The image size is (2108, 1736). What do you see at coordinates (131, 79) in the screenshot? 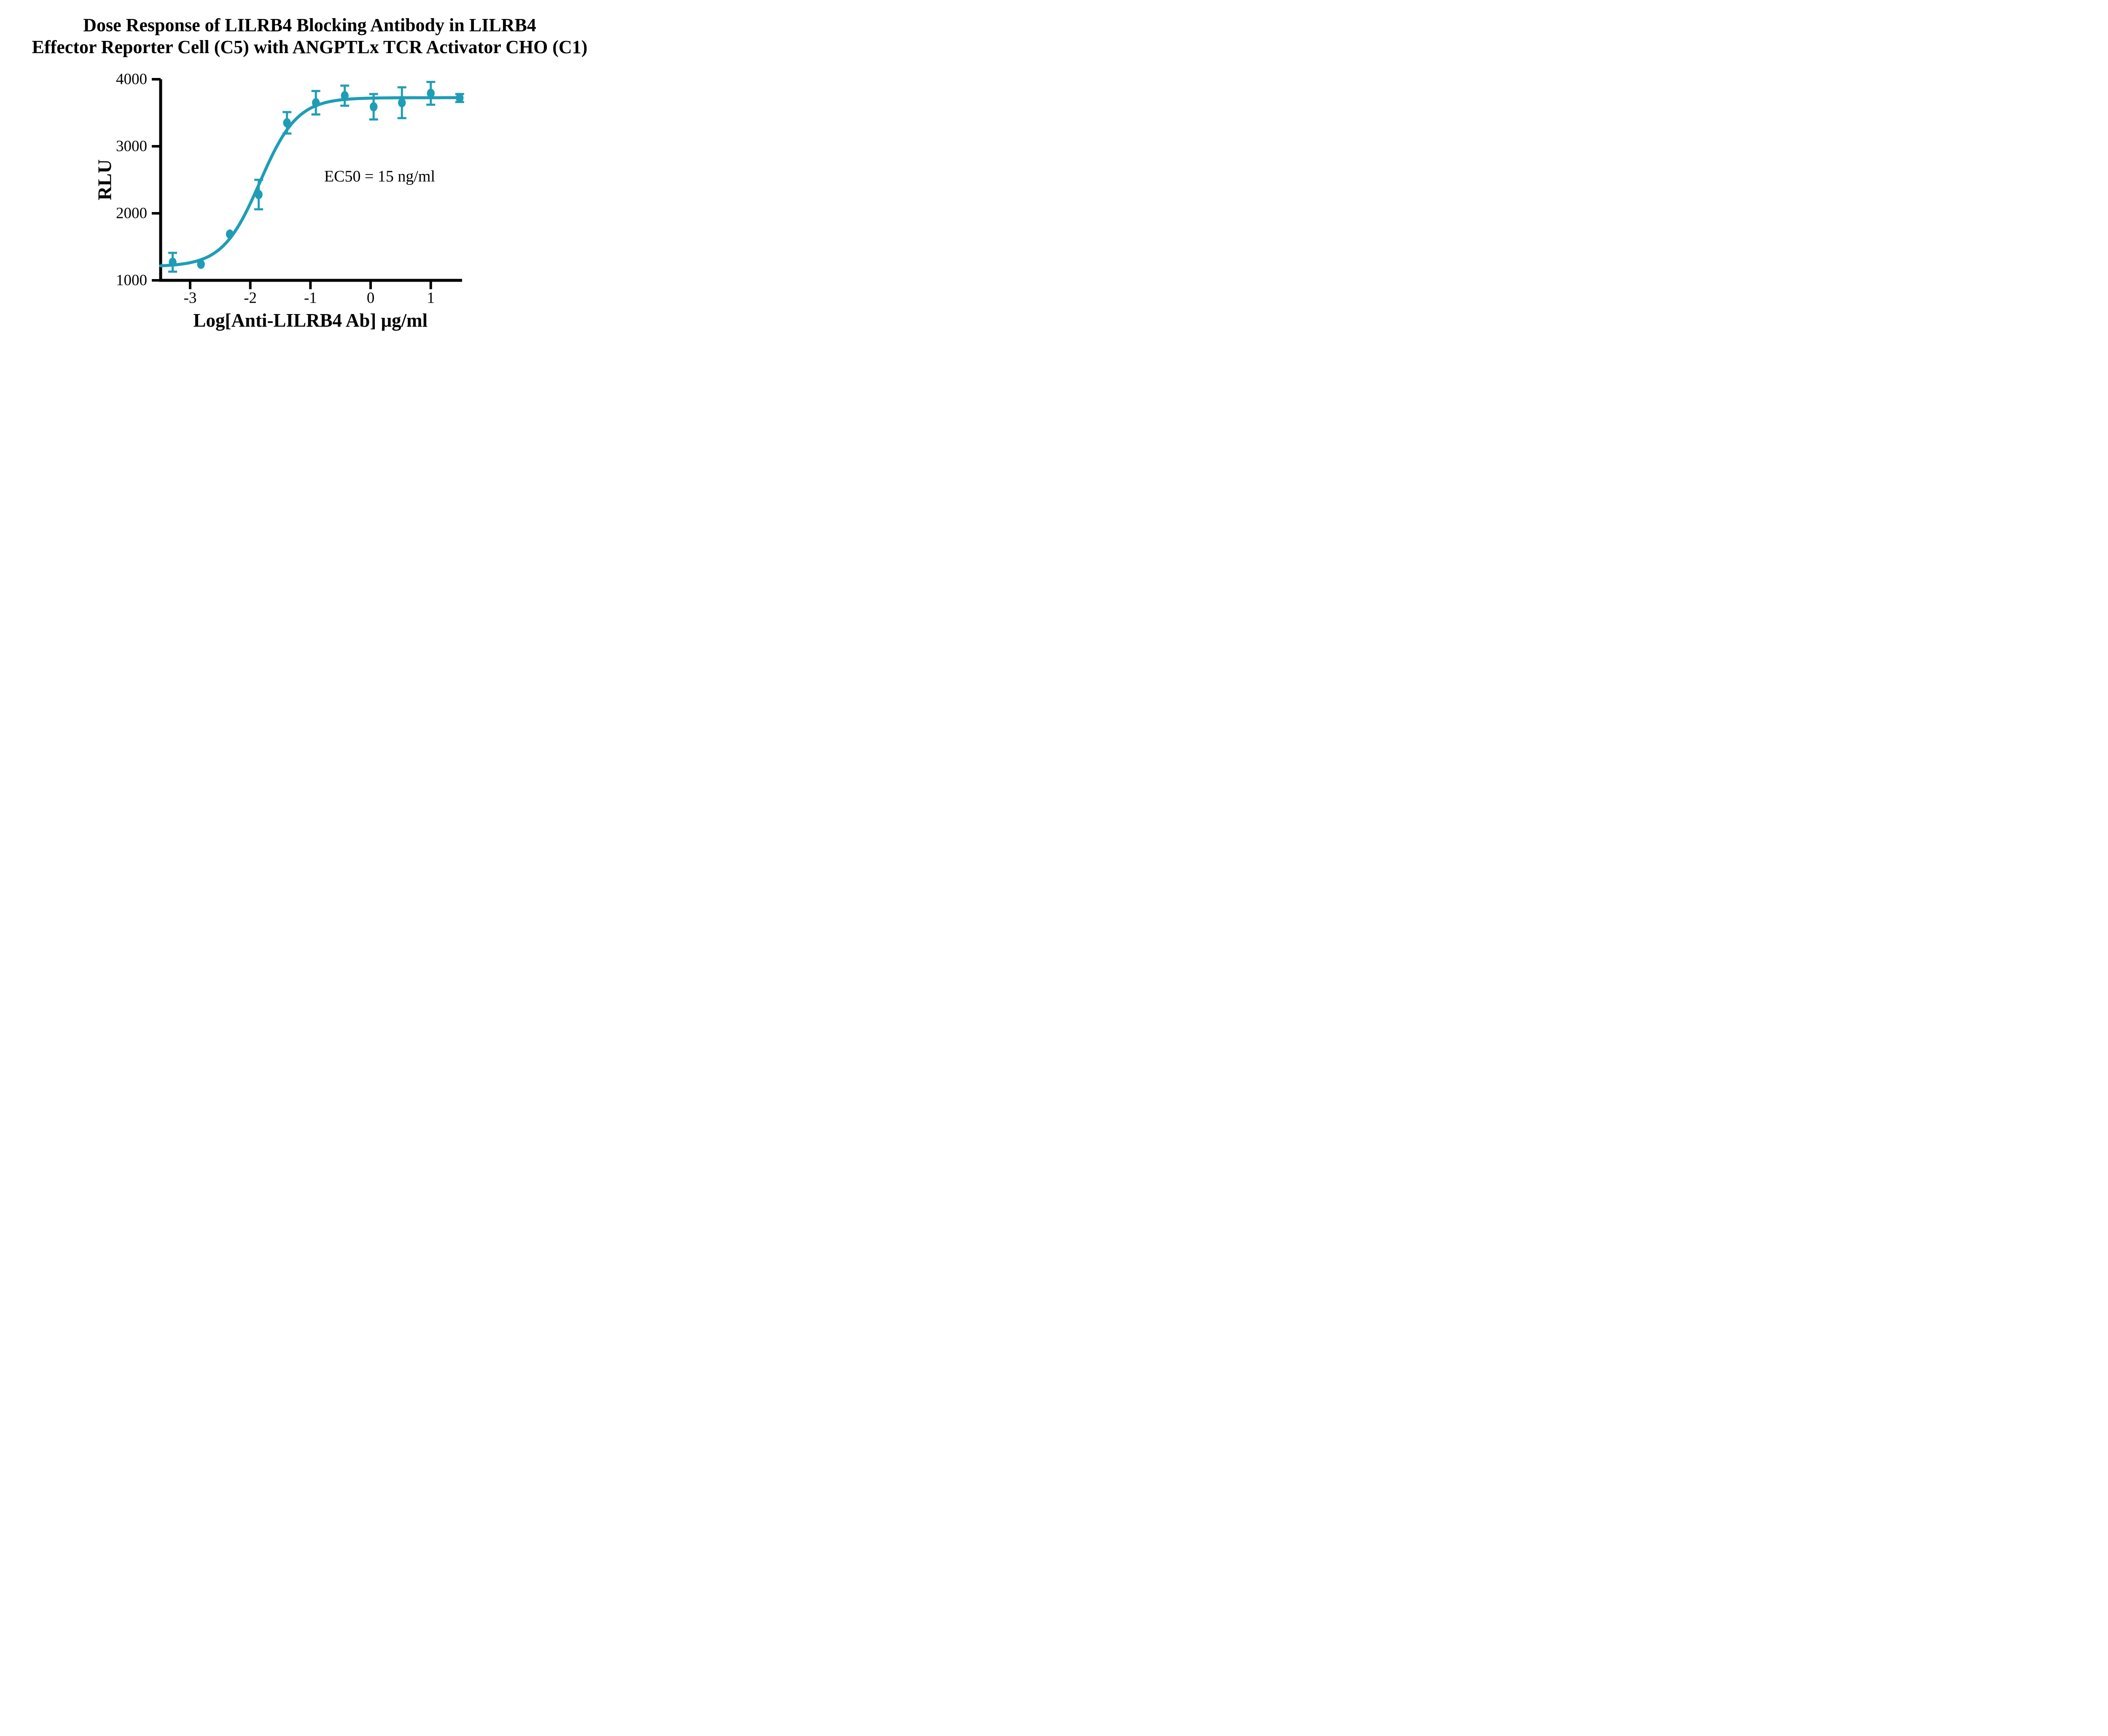
I see `y-tick-label: 4000` at bounding box center [131, 79].